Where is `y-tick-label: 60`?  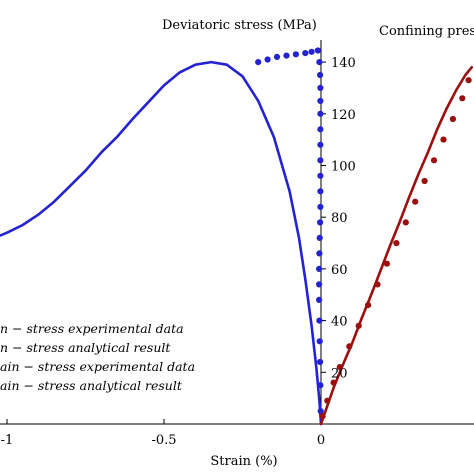
y-tick-label: 60 is located at coordinates (339, 270).